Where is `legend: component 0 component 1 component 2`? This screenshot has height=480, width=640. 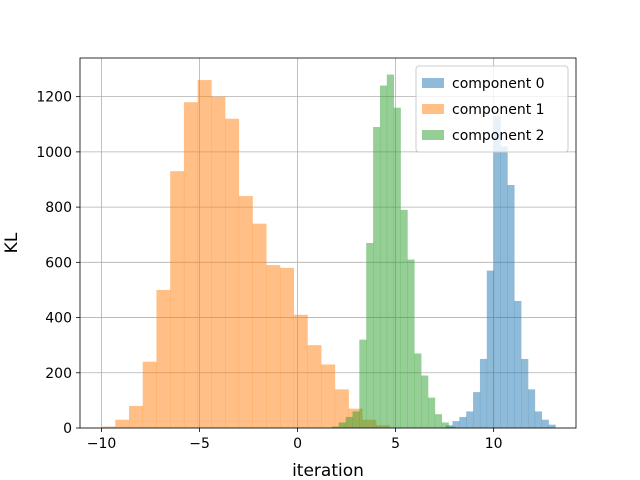
legend: component 0 component 1 component 2 is located at coordinates (492, 109).